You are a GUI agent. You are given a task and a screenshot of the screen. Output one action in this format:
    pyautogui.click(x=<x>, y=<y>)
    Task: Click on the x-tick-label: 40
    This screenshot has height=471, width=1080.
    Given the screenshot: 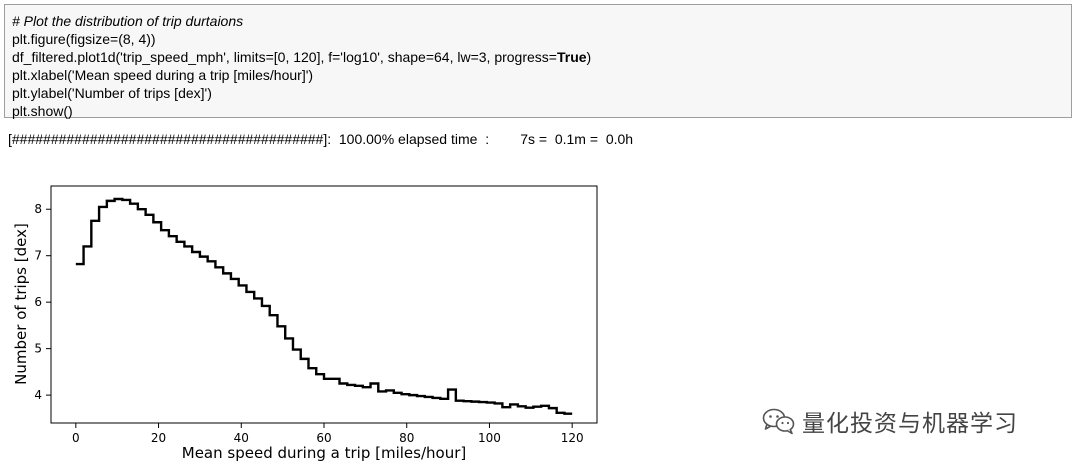 What is the action you would take?
    pyautogui.click(x=241, y=438)
    